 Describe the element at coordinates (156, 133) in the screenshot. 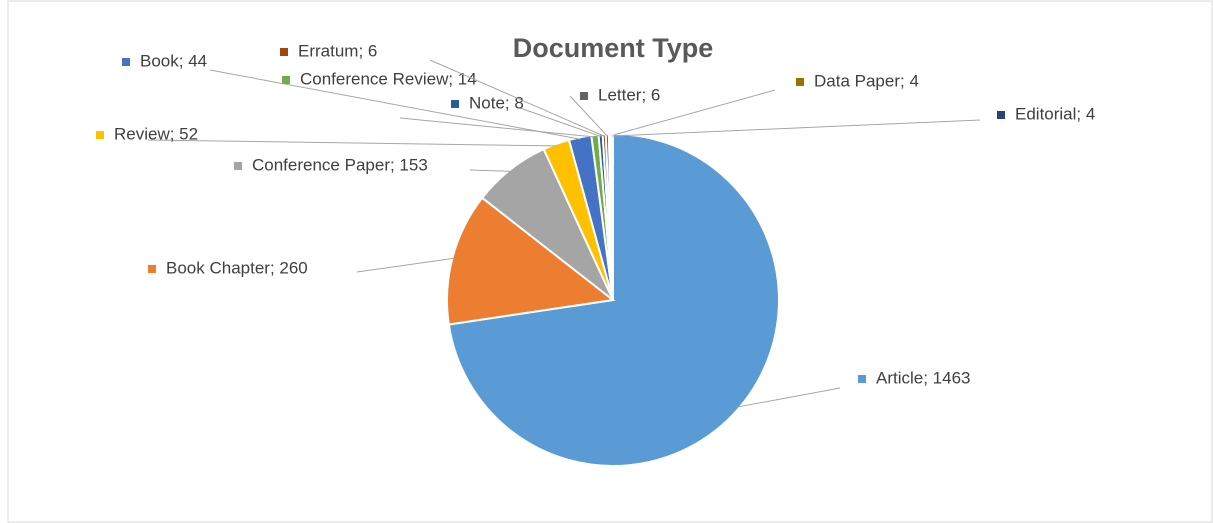

I see `data-label: Review; 52` at that location.